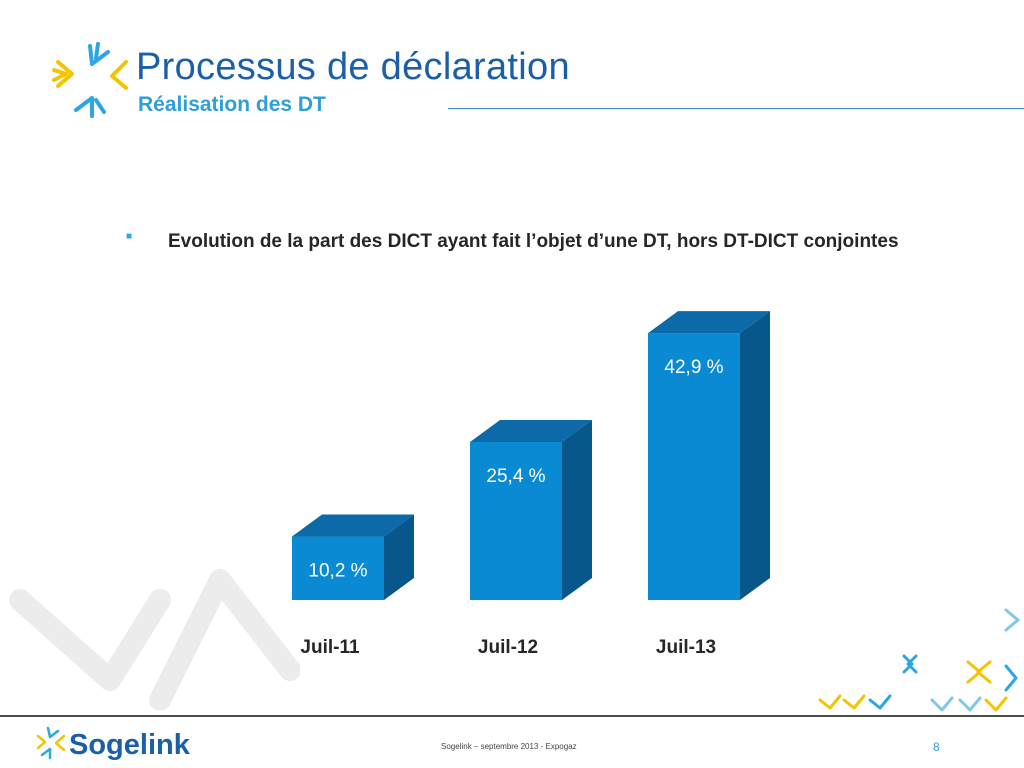  I want to click on sogelink-footer-logo: Sogelink, so click(113, 743).